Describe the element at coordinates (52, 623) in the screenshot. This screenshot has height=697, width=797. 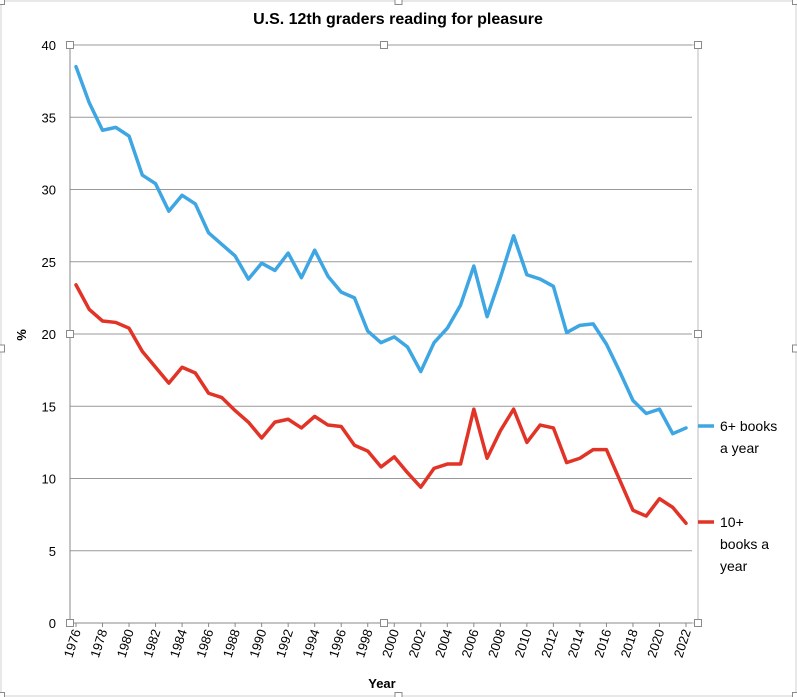
I see `y-tick-label: 0` at that location.